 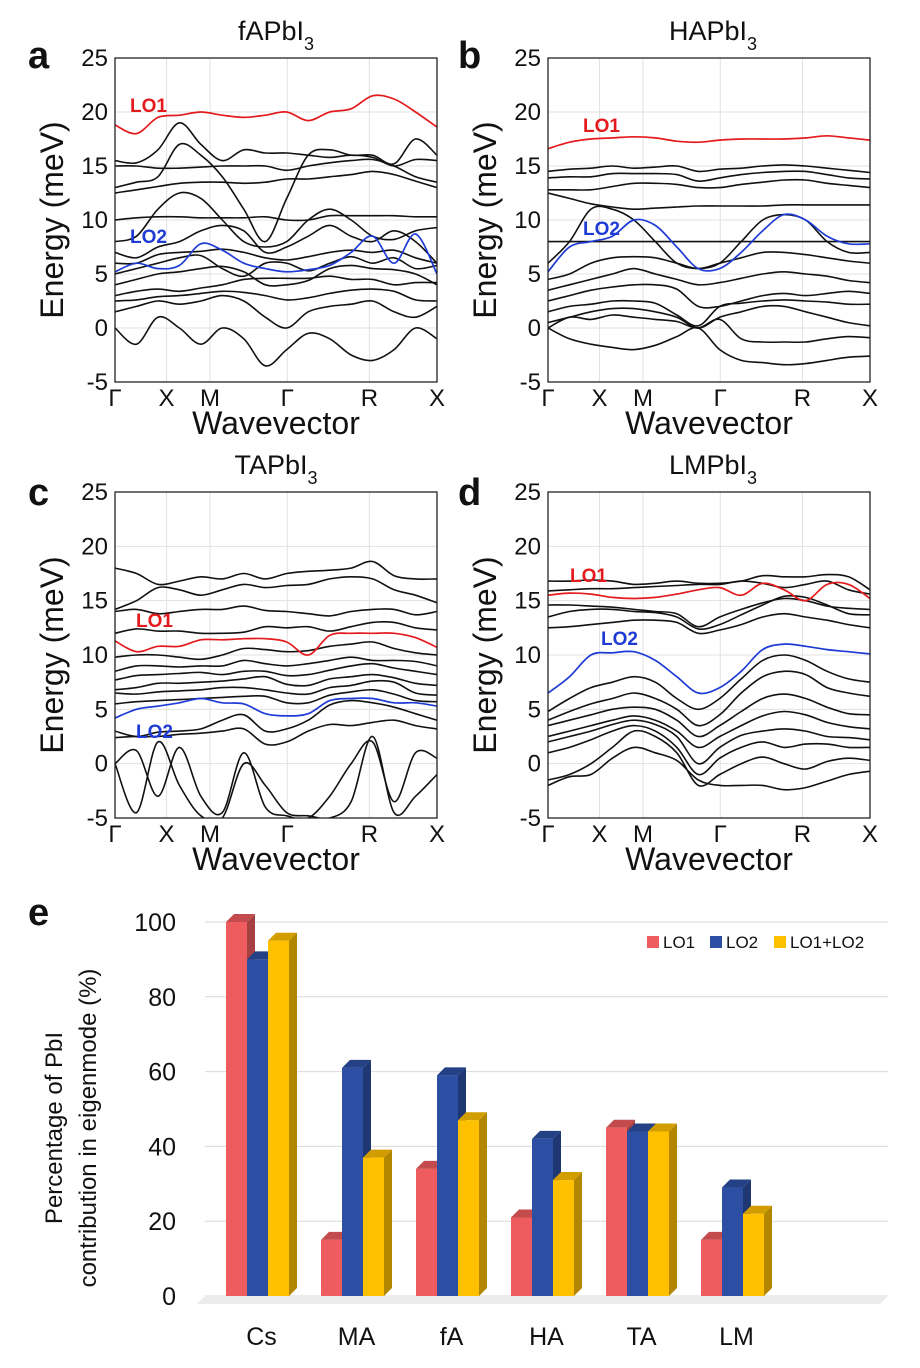 I want to click on panel-letter: b, so click(x=469, y=56).